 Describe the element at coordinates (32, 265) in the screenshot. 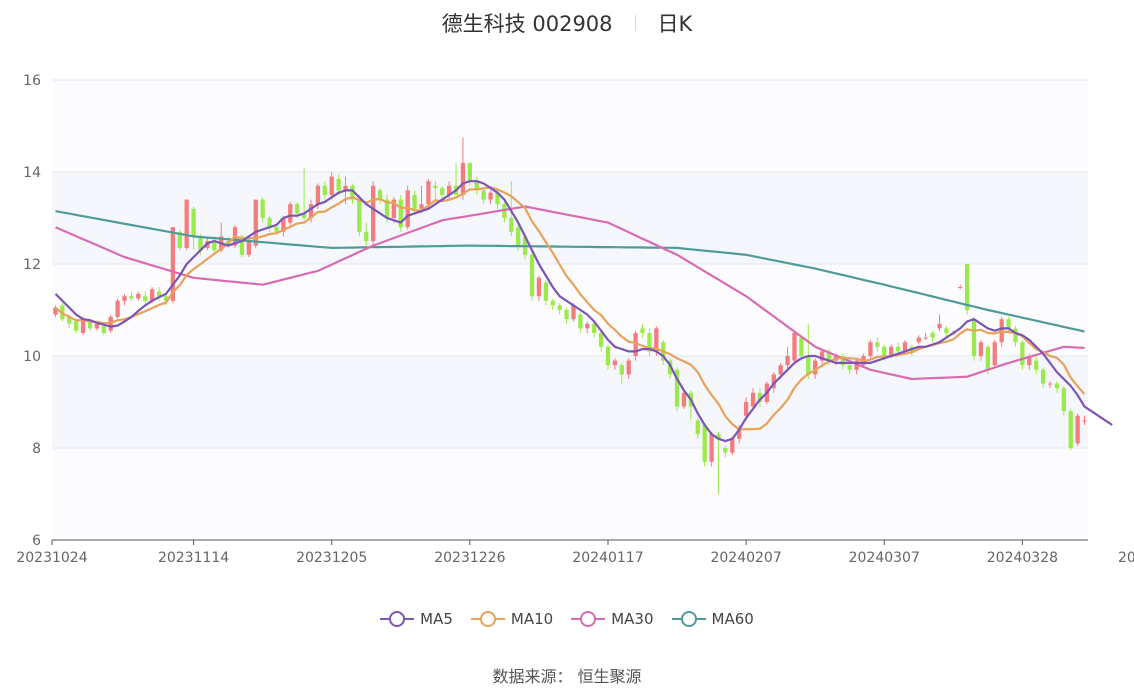

I see `y-tick-label: 12` at that location.